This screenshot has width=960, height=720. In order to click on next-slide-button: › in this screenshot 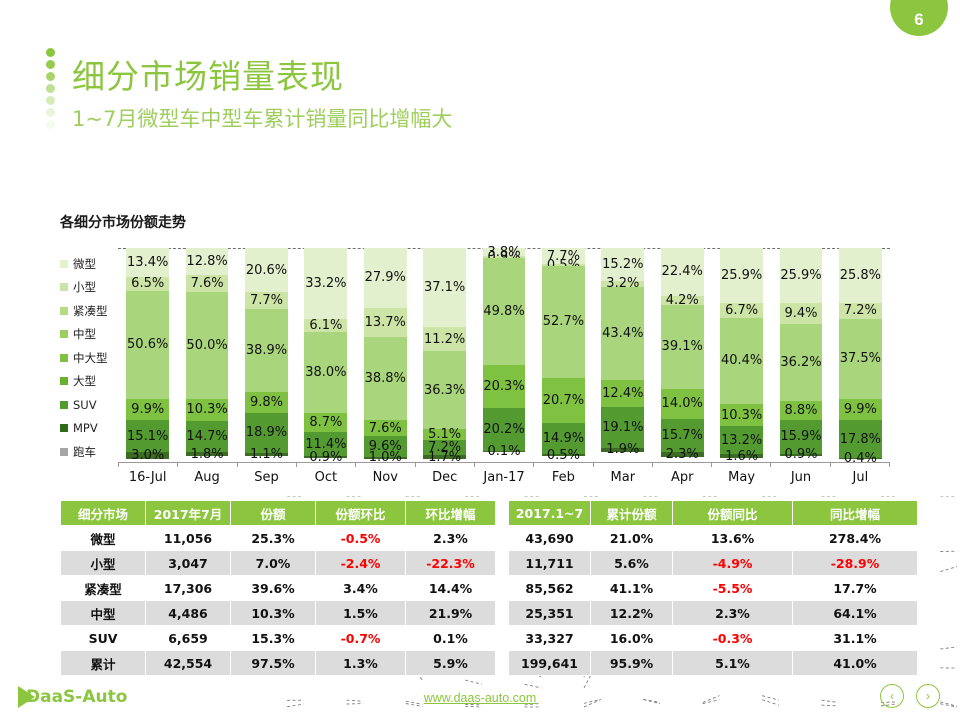, I will do `click(928, 696)`.